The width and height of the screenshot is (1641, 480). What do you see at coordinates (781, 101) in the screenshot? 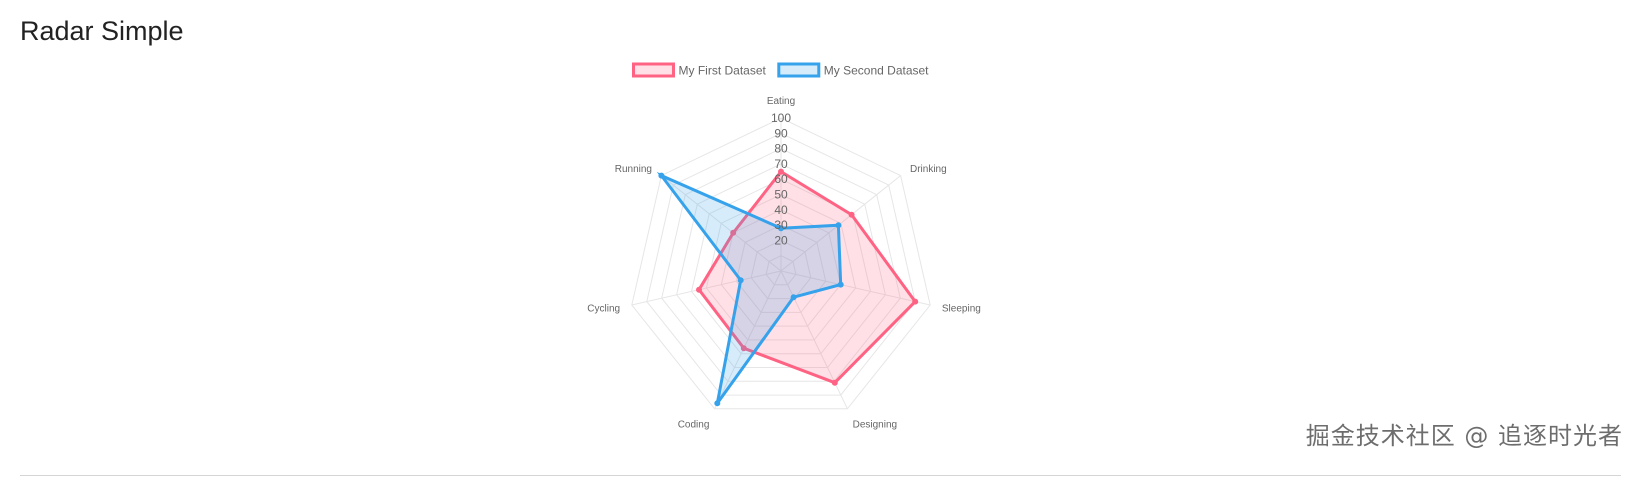
I see `axis-label-eating: Eating` at bounding box center [781, 101].